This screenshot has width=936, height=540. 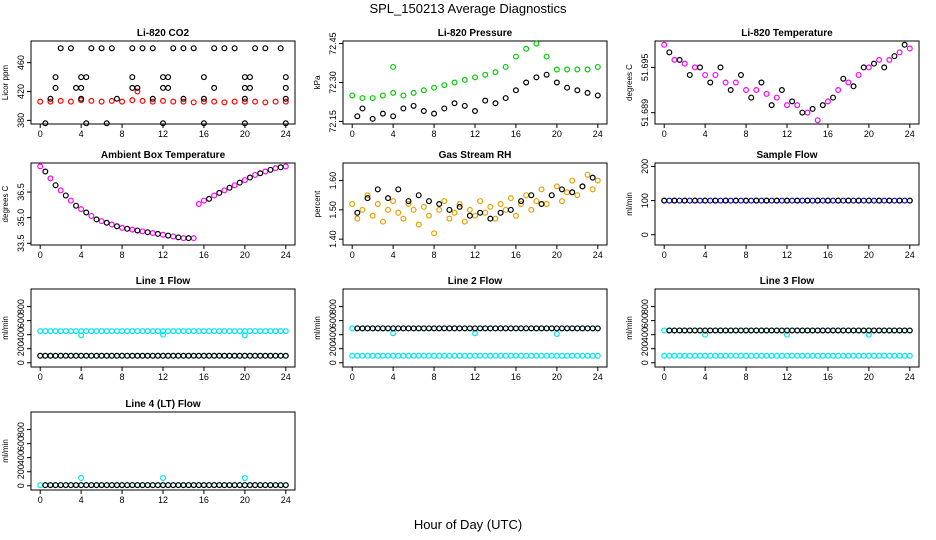 I want to click on panel-3-ytick-label: 35.0, so click(x=21, y=218).